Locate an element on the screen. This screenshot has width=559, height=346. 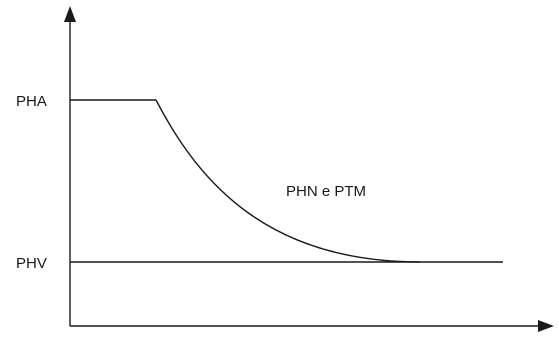
label-curve: PHN e PTM is located at coordinates (326, 191).